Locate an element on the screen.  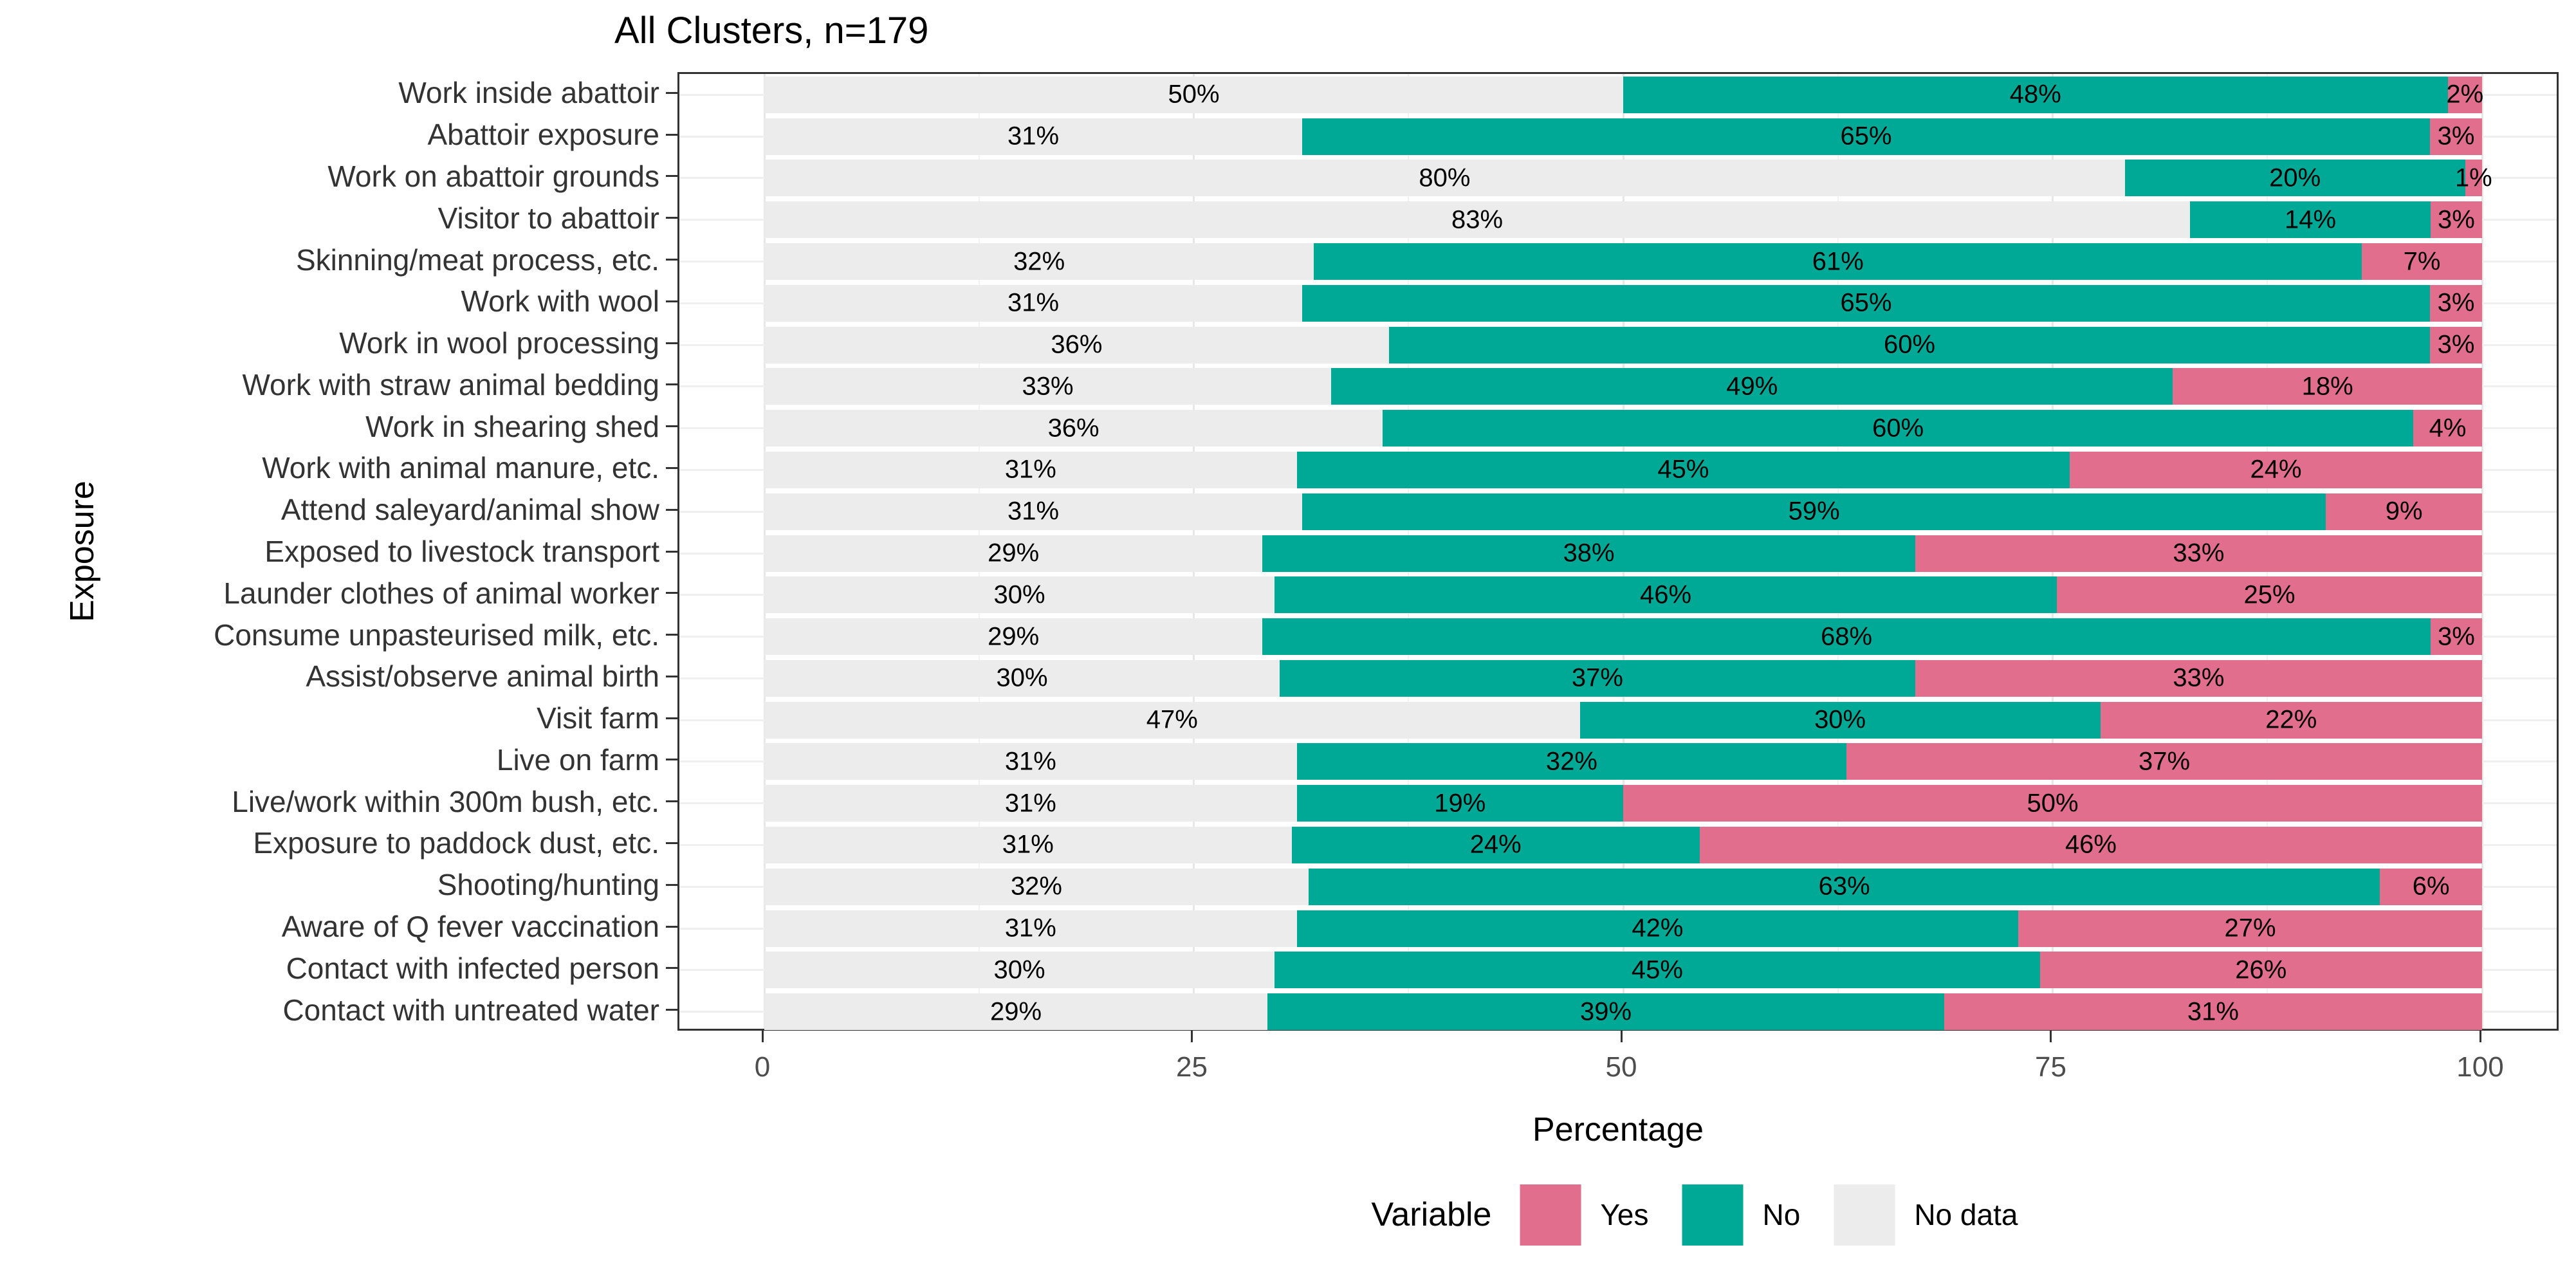
y-axis-category-label: Live/work within 300m bush, etc. is located at coordinates (445, 801).